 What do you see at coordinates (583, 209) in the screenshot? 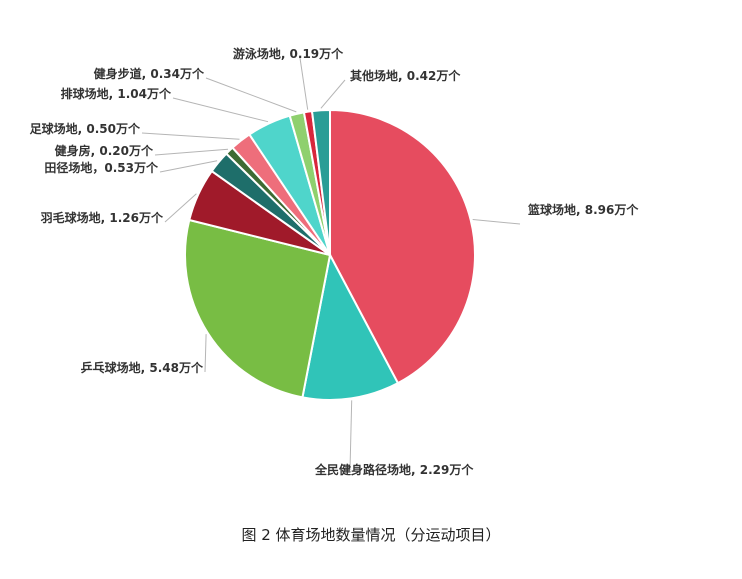
I see `slice-label-1: 篮球场地, 8.96万个` at bounding box center [583, 209].